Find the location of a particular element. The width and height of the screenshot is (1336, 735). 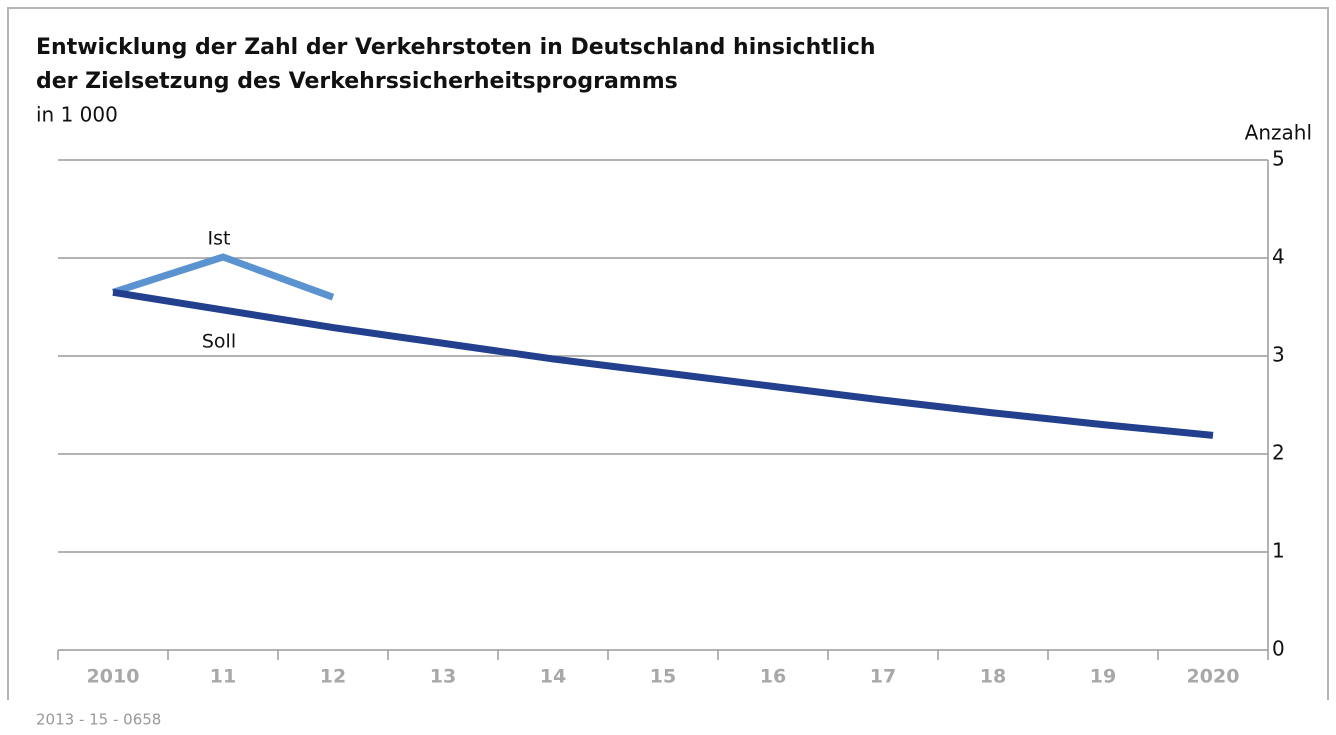

x-tick-label: 13 is located at coordinates (443, 677).